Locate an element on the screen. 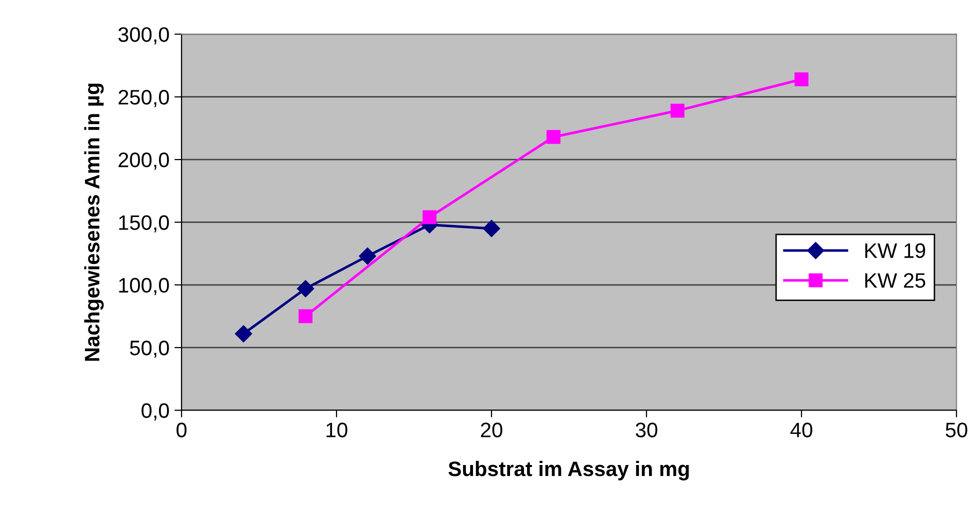  legend-label: KW 25 is located at coordinates (895, 280).